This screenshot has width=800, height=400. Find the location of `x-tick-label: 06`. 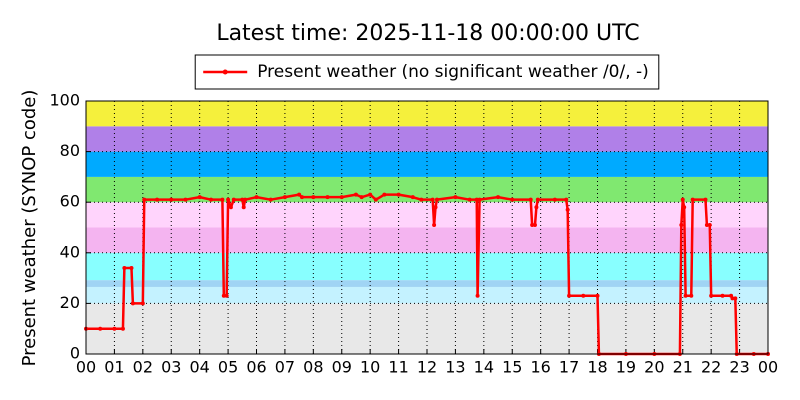

x-tick-label: 06 is located at coordinates (256, 367).